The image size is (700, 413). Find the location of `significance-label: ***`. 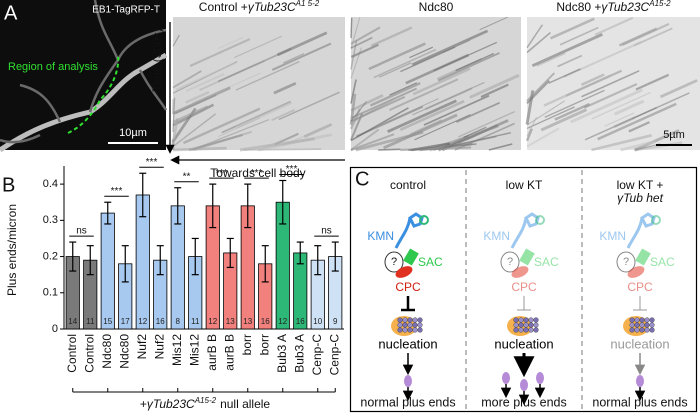

significance-label: *** is located at coordinates (257, 173).